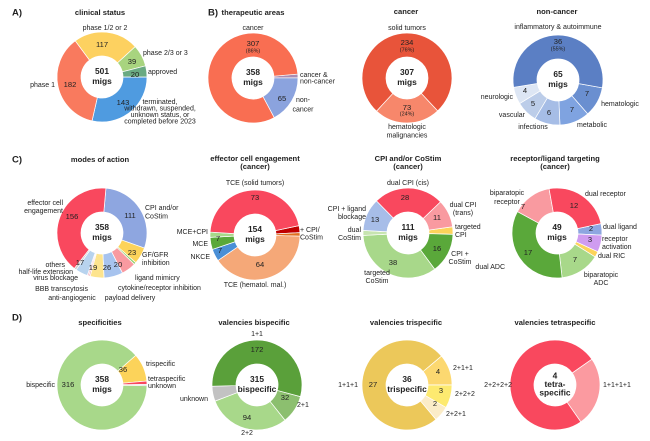 The width and height of the screenshot is (650, 441). Describe the element at coordinates (100, 12) in the screenshot. I see `chart-title: clinical status` at that location.